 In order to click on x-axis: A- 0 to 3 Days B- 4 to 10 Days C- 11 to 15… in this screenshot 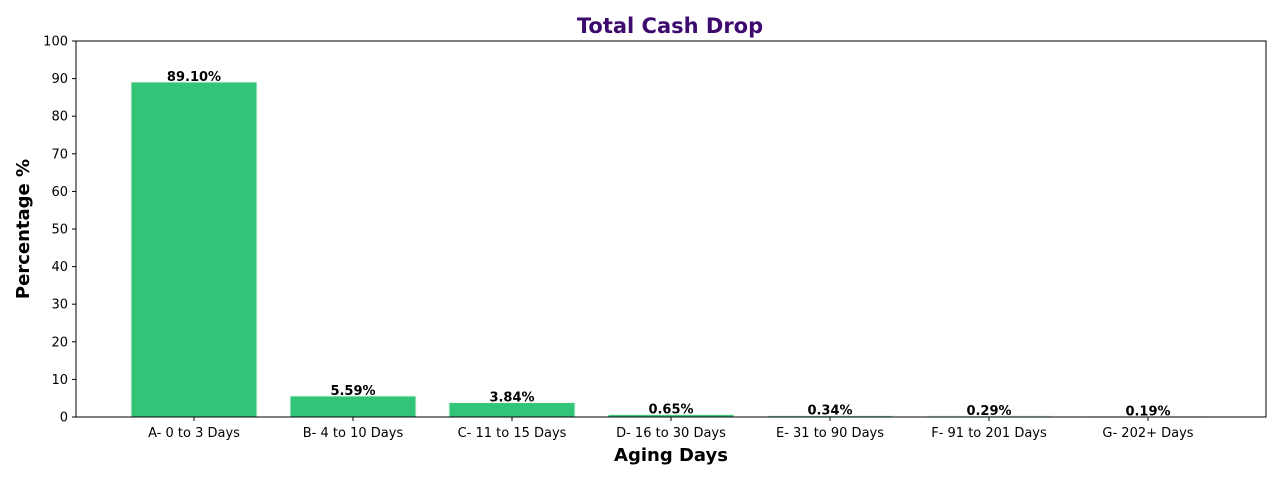, I will do `click(671, 429)`.